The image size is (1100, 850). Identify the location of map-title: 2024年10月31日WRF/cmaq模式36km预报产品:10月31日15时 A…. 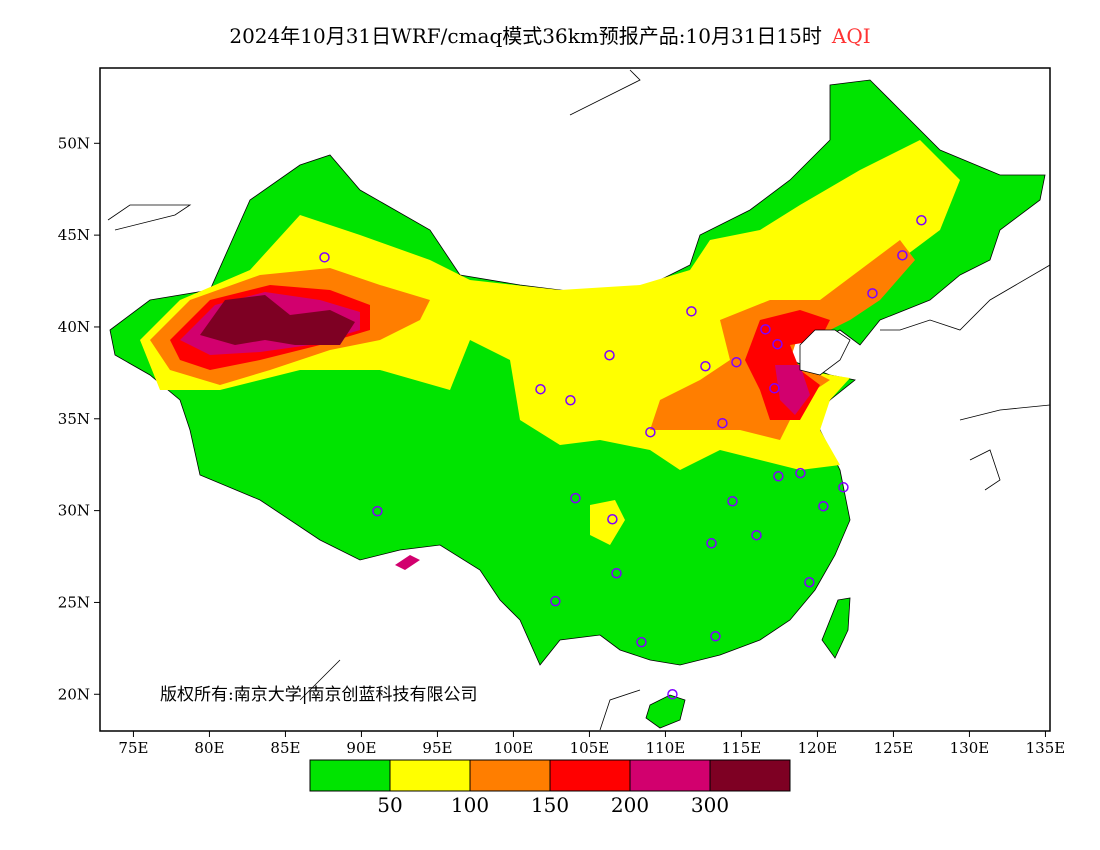
(550, 34).